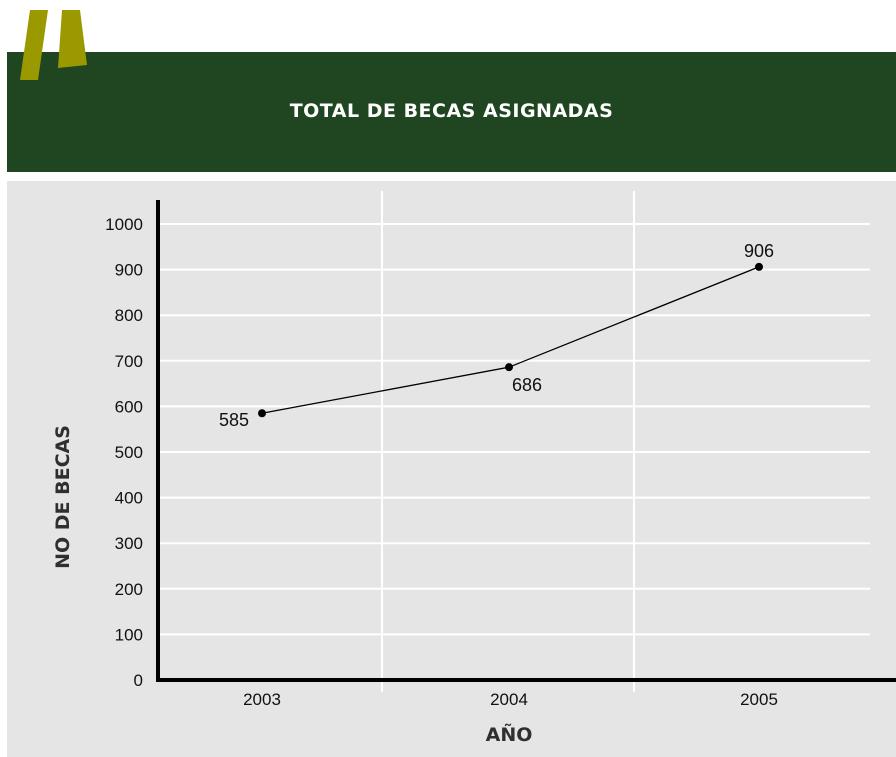  I want to click on chart-title: TOTAL DE BECAS ASIGNADAS, so click(451, 111).